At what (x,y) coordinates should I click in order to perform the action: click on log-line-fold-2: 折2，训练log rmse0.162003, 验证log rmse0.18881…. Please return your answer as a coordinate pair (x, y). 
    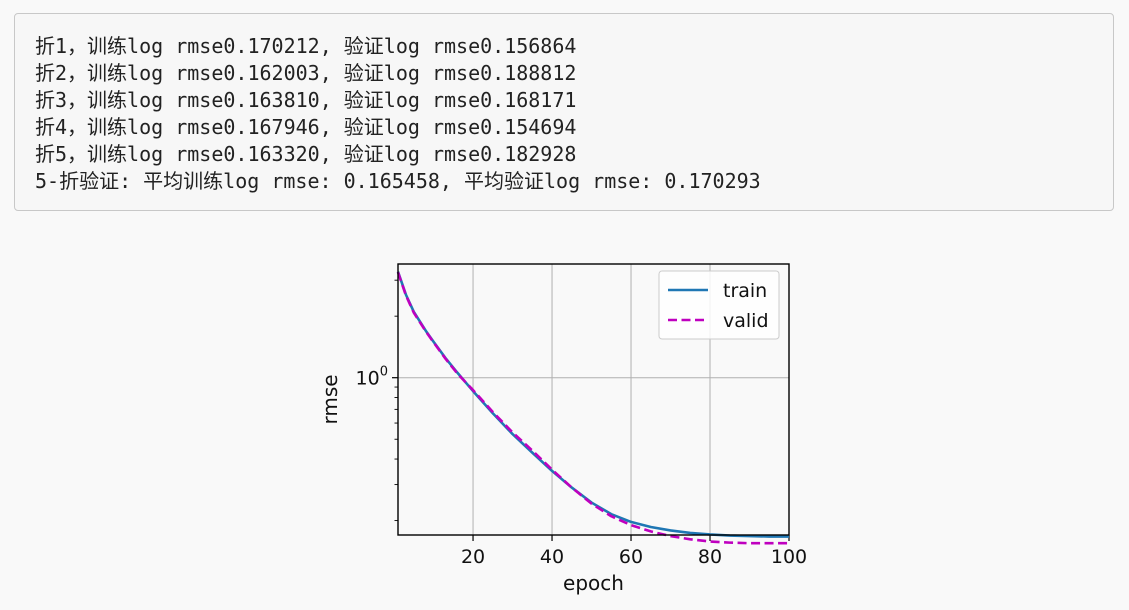
    Looking at the image, I should click on (306, 73).